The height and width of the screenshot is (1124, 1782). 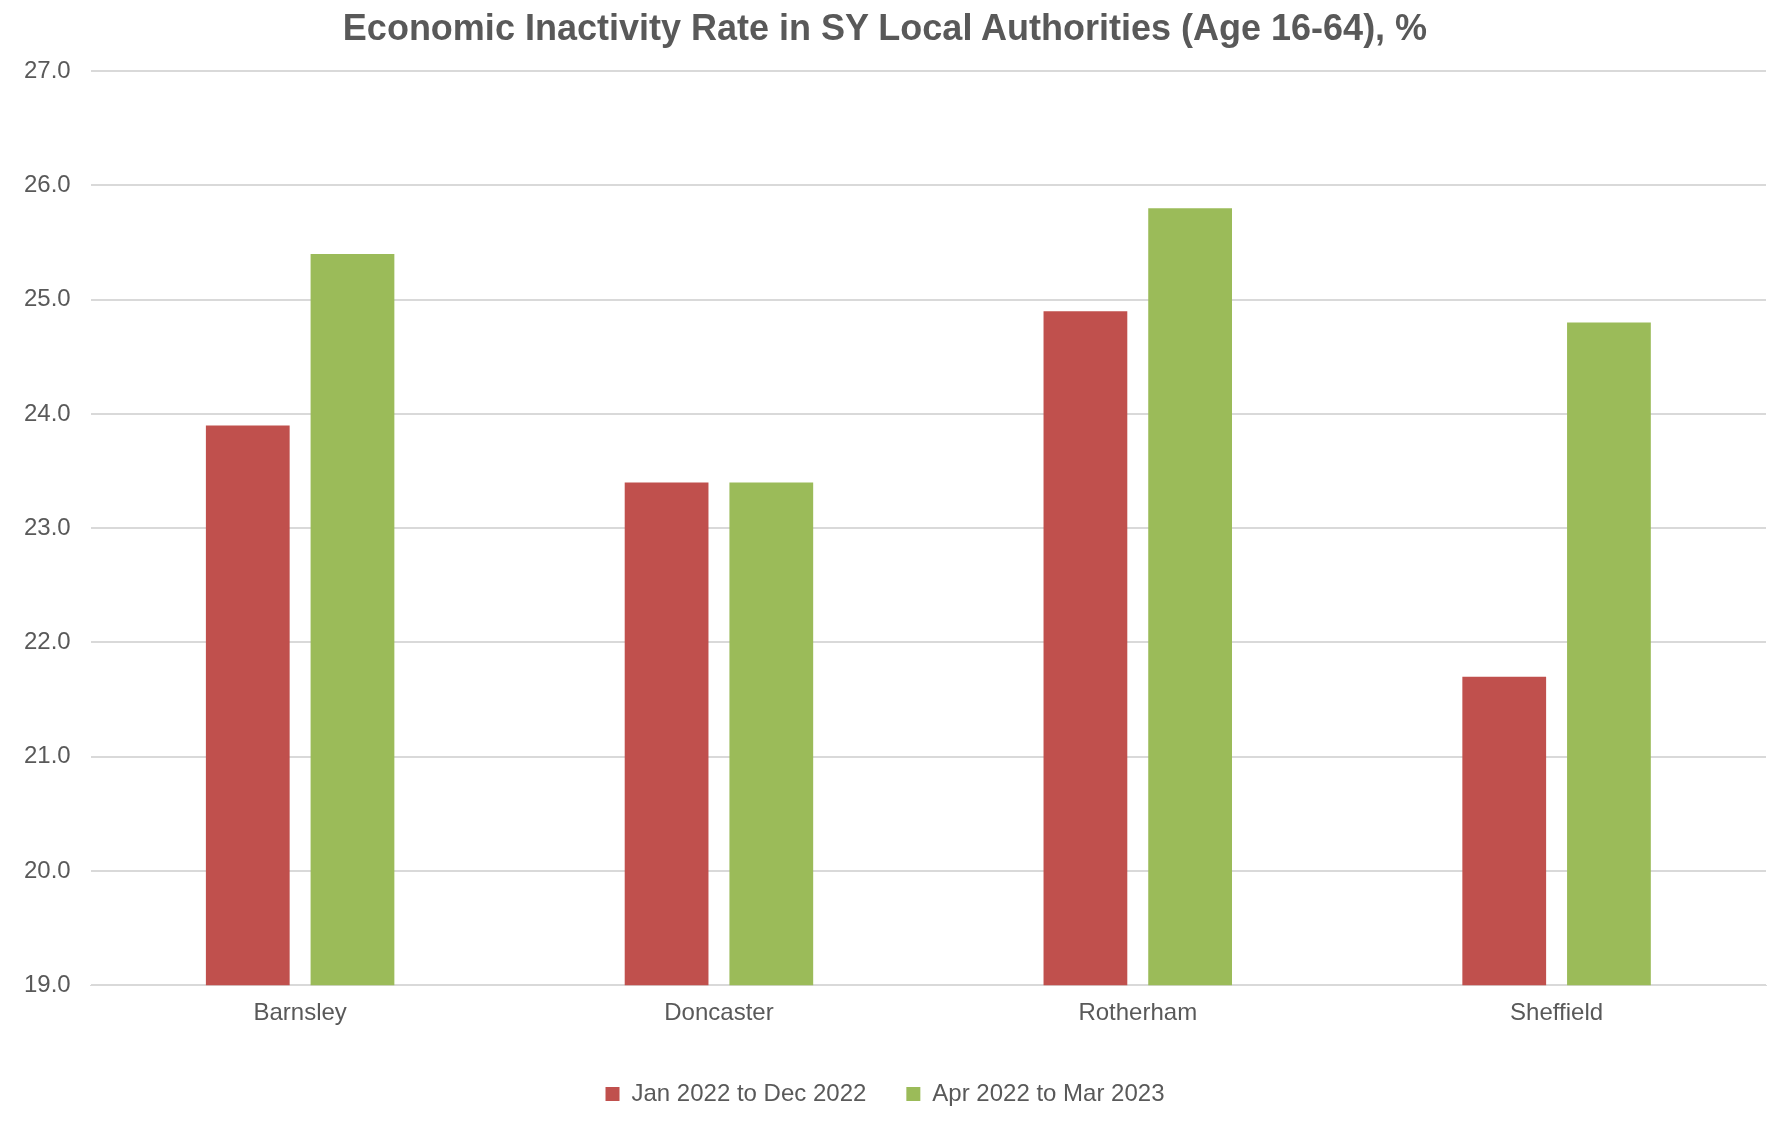 What do you see at coordinates (47, 526) in the screenshot?
I see `y-tick-label: 23.0` at bounding box center [47, 526].